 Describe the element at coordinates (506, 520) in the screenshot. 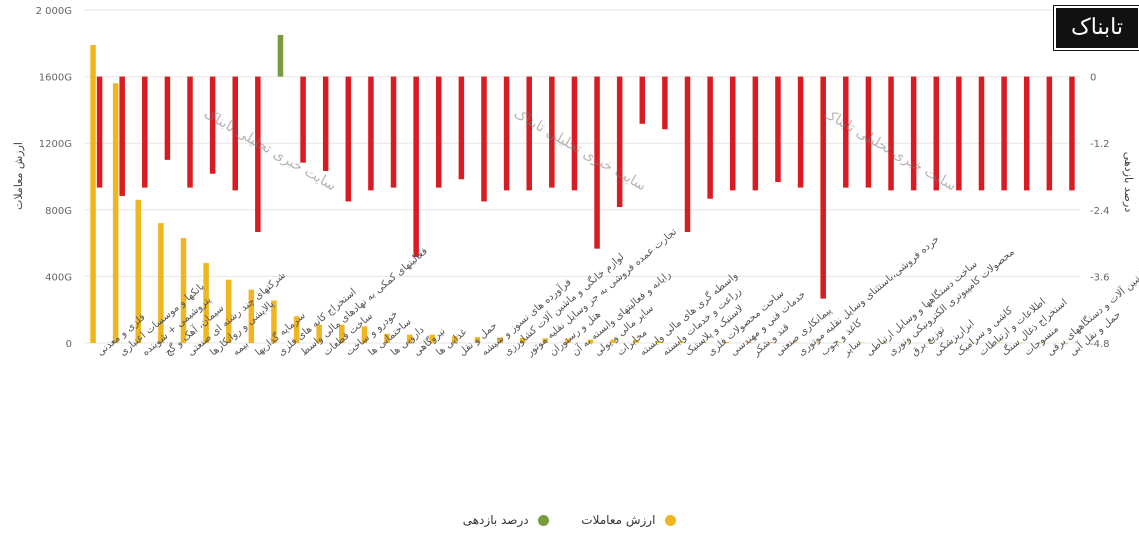

I see `legend-item-return: درصد بازدهی` at that location.